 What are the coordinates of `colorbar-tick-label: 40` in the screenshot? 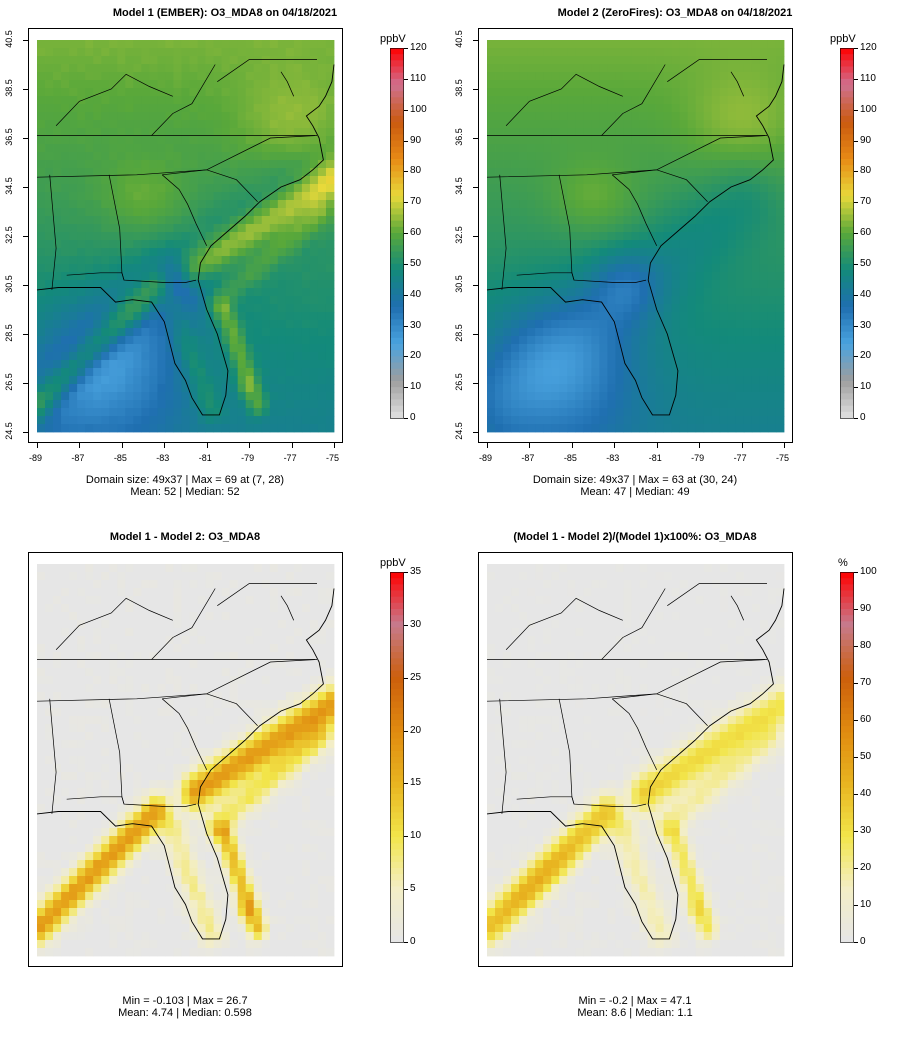 It's located at (866, 294).